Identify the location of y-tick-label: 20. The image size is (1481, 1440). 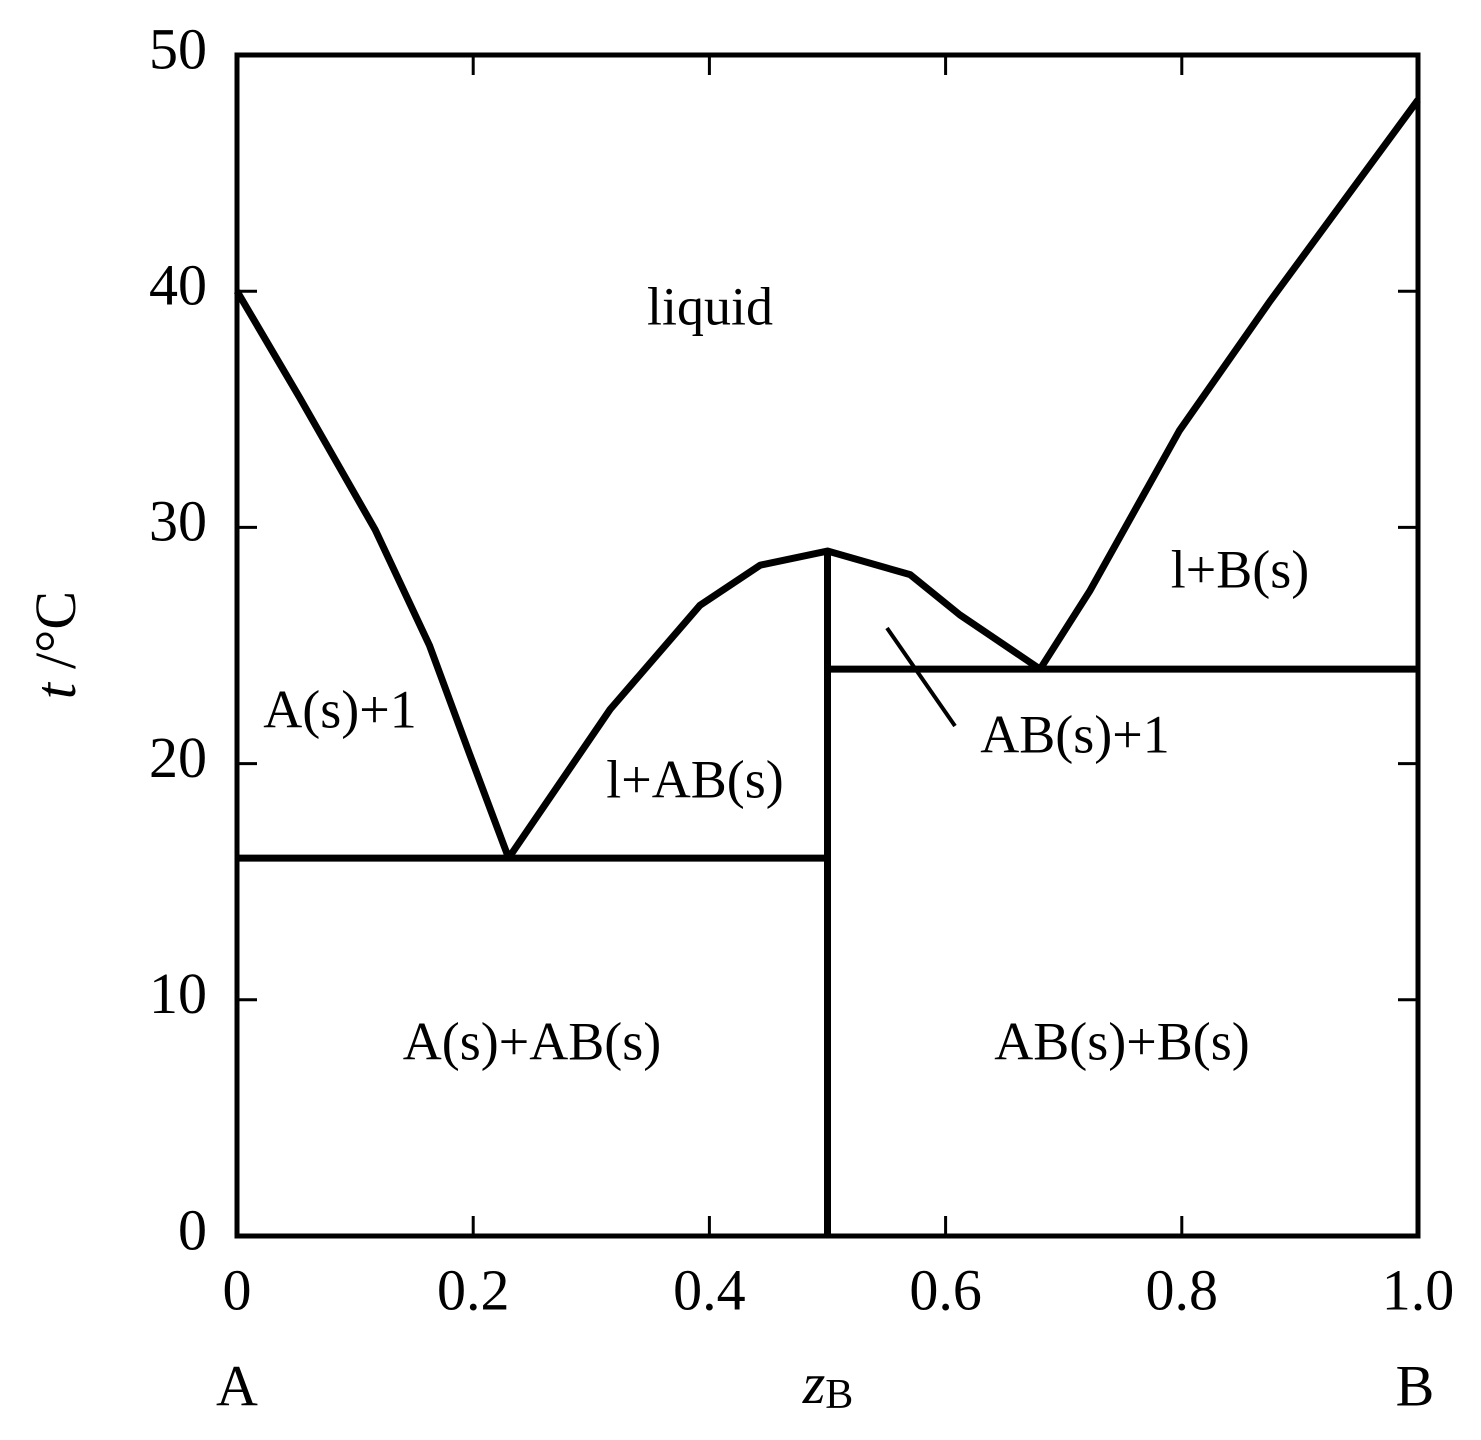
(178, 757).